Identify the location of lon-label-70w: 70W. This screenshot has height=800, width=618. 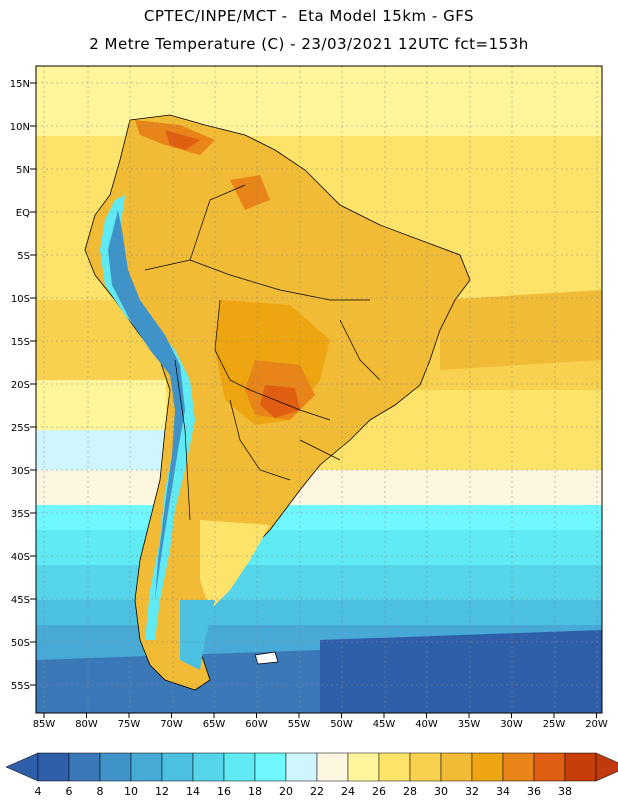
(171, 724).